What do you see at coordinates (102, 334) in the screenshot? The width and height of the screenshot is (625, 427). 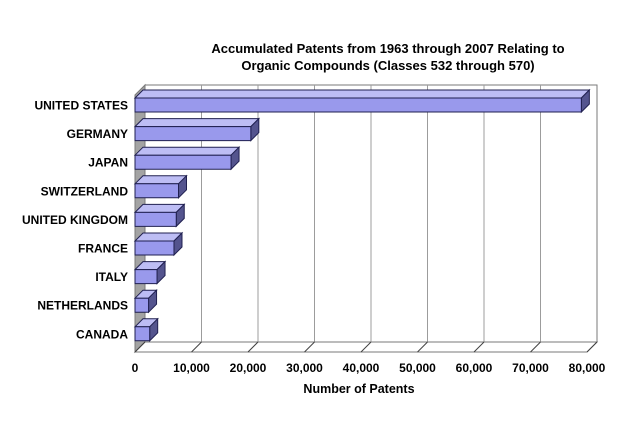 I see `category-label-canada: CANADA` at bounding box center [102, 334].